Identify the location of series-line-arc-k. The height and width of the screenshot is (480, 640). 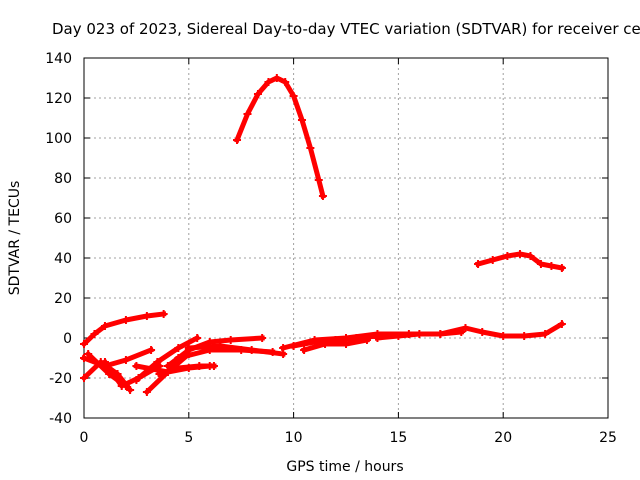
(225, 354).